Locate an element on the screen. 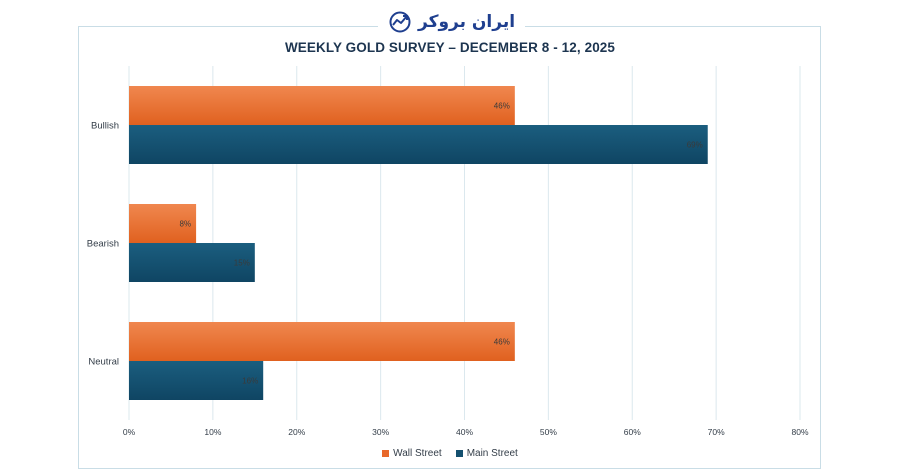 This screenshot has width=900, height=471. data-label: 69% is located at coordinates (695, 145).